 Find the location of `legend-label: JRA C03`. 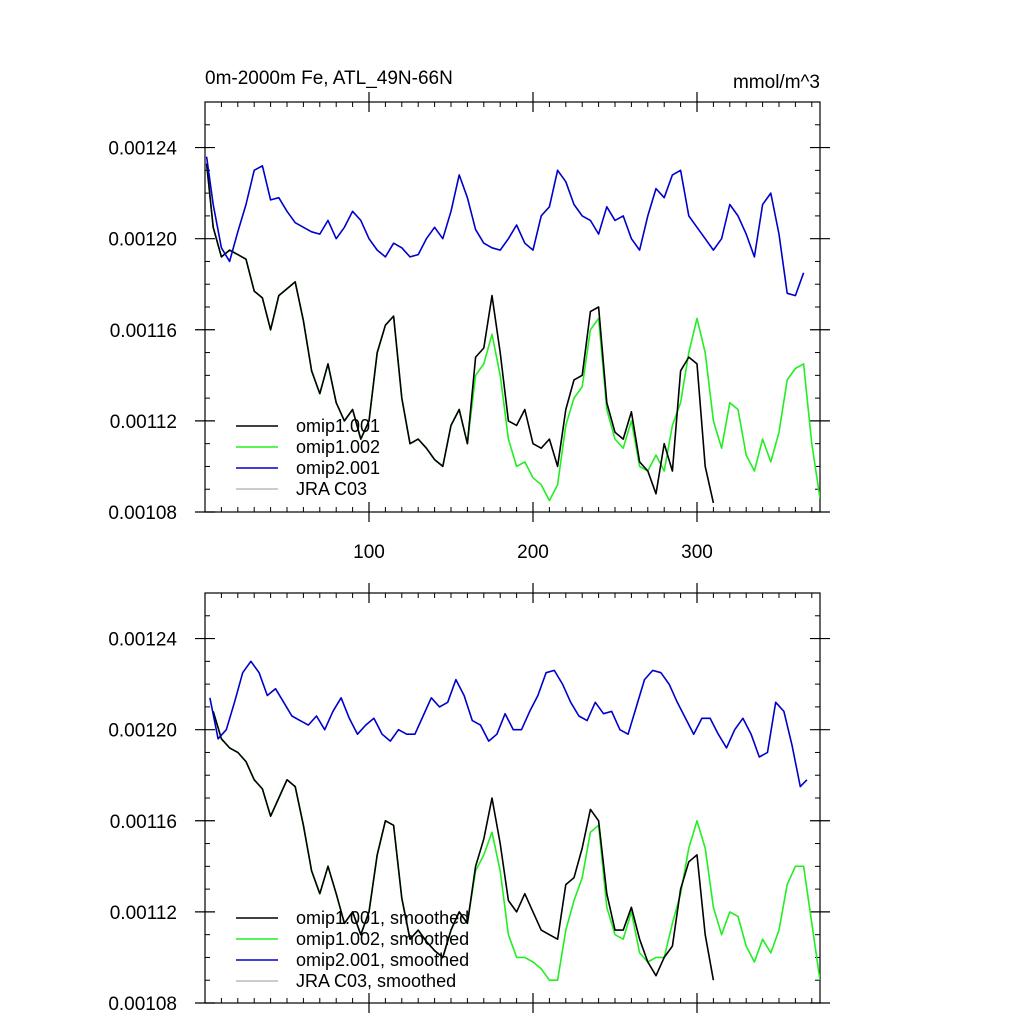

legend-label: JRA C03 is located at coordinates (331, 489).